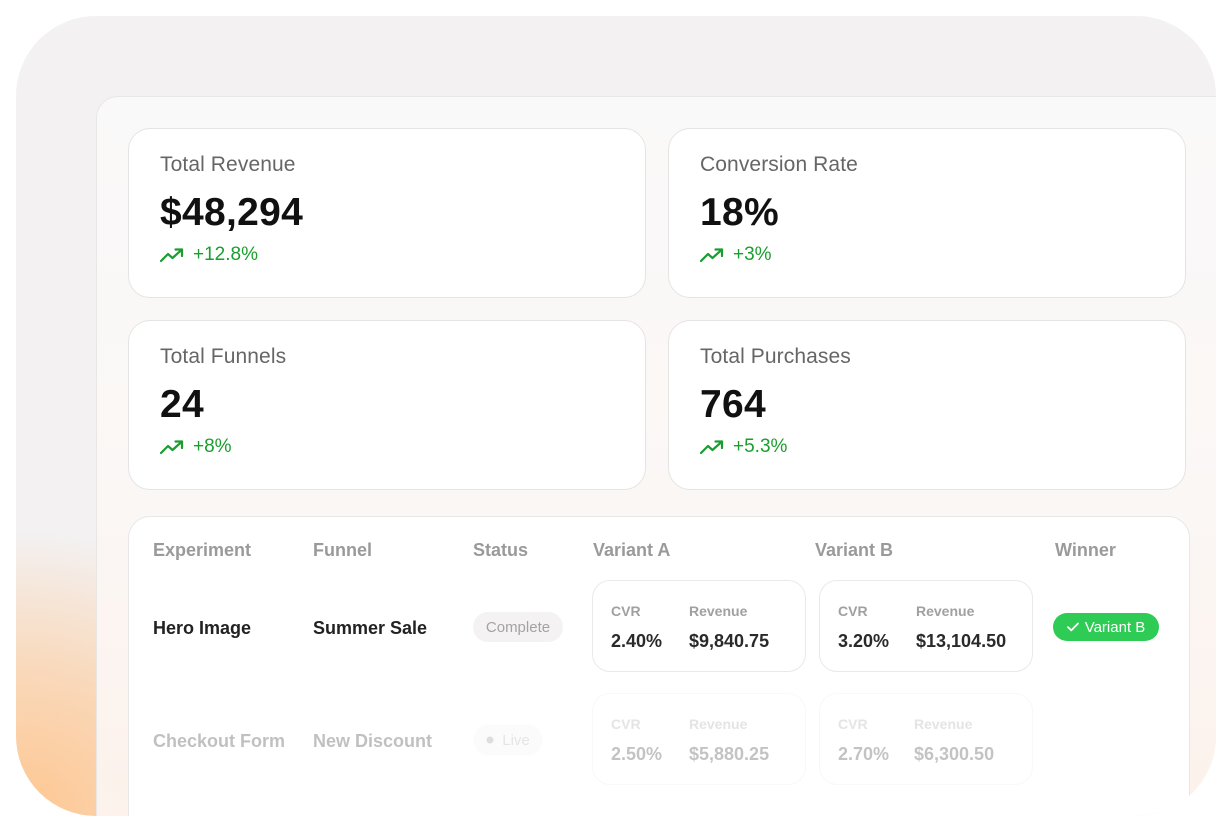  I want to click on column-header-variant-a: Variant A, so click(632, 550).